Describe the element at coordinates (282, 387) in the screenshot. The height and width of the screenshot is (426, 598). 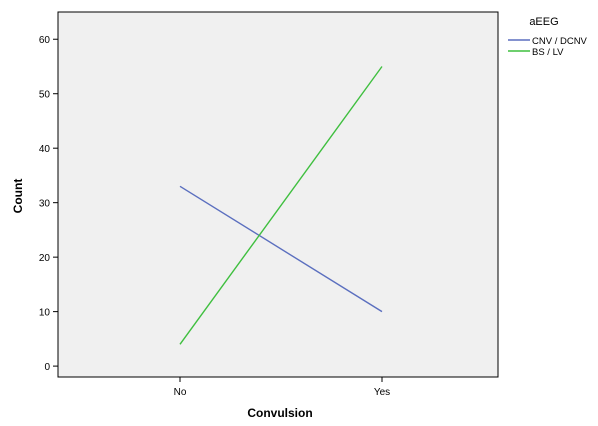
I see `x-axis: No Yes` at that location.